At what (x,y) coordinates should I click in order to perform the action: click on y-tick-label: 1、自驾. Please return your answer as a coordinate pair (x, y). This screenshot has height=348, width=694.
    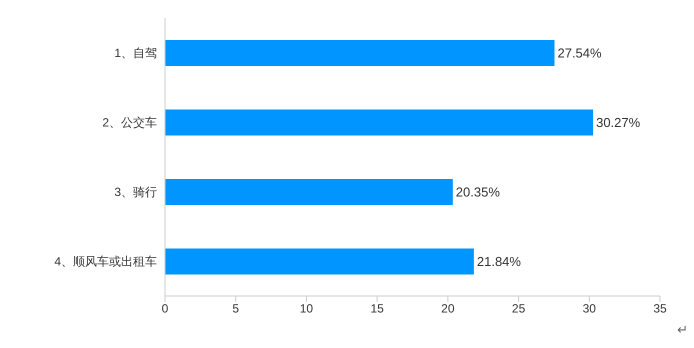
    Looking at the image, I should click on (135, 53).